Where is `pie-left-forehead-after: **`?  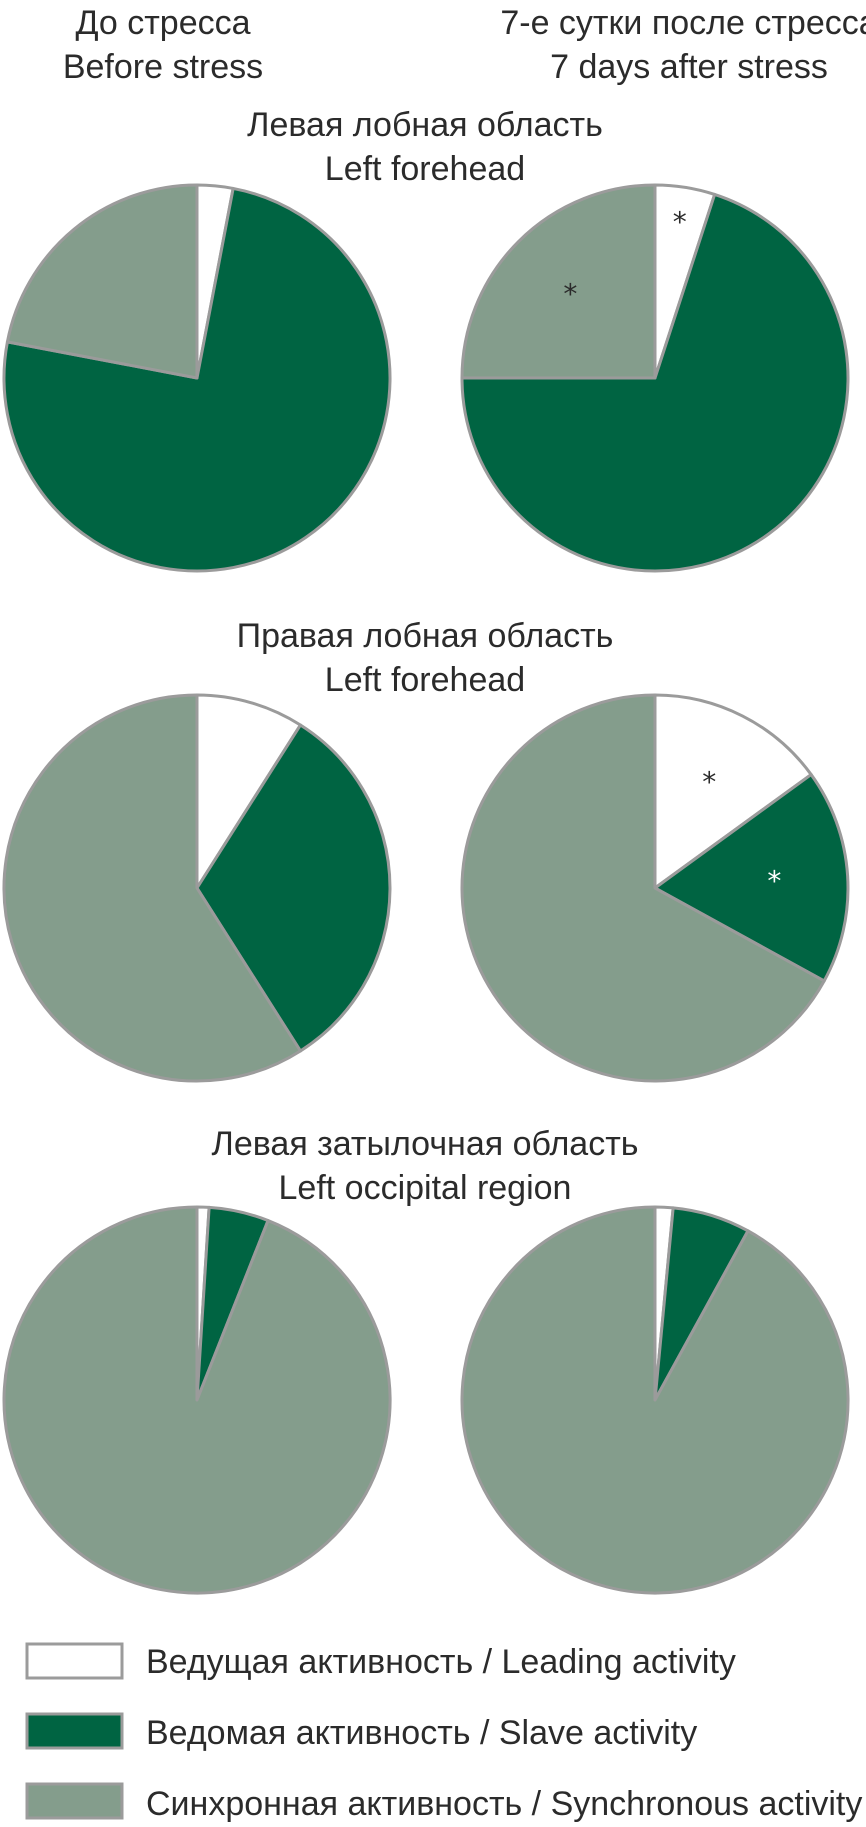 pie-left-forehead-after: ** is located at coordinates (655, 378).